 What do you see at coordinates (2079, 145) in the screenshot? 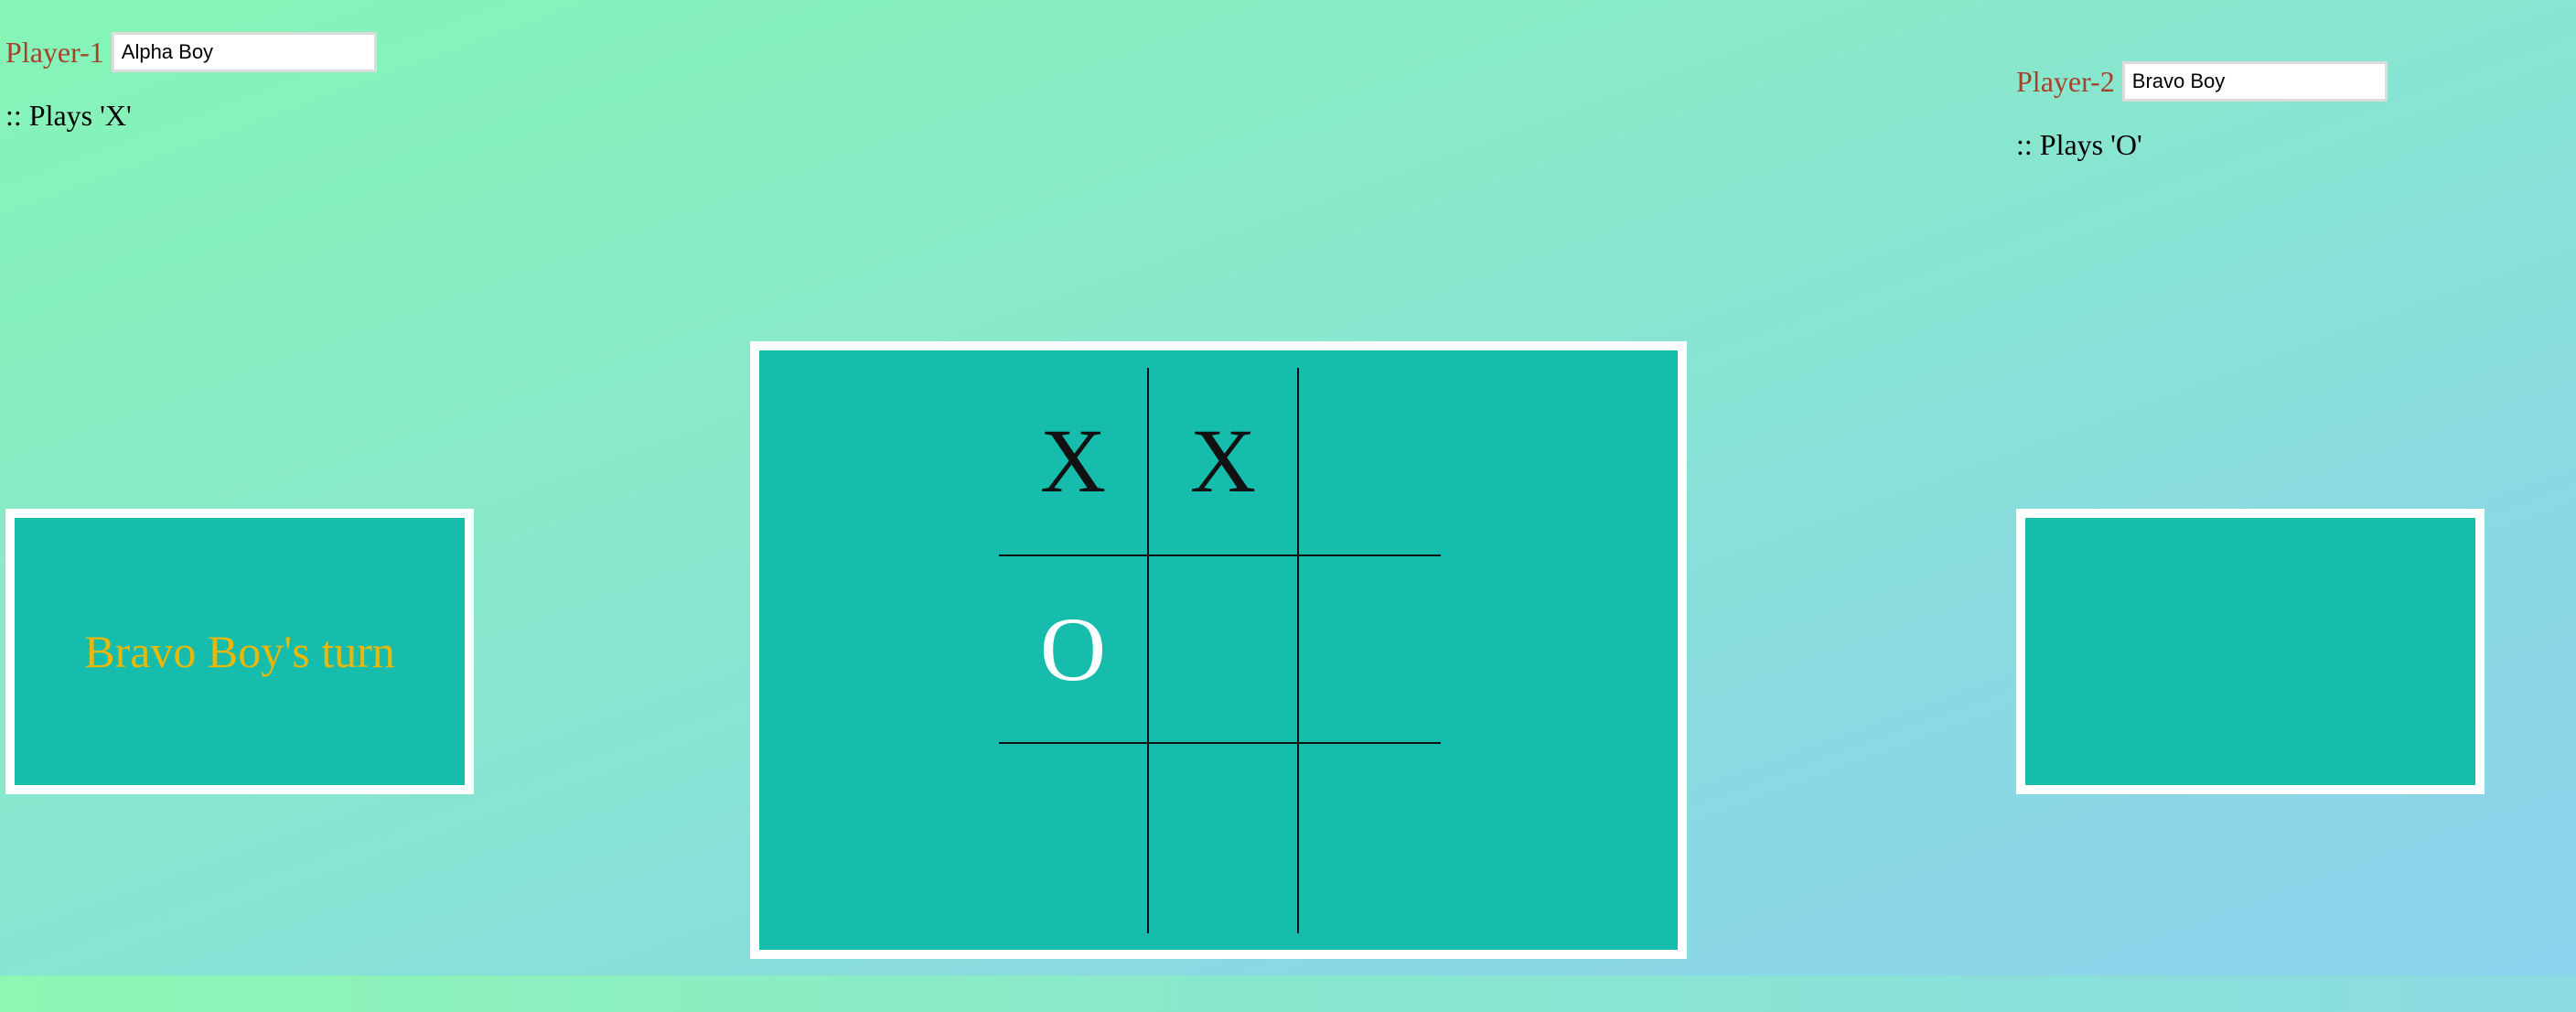
I see `player-2-plays-text: :: Plays 'O'` at bounding box center [2079, 145].